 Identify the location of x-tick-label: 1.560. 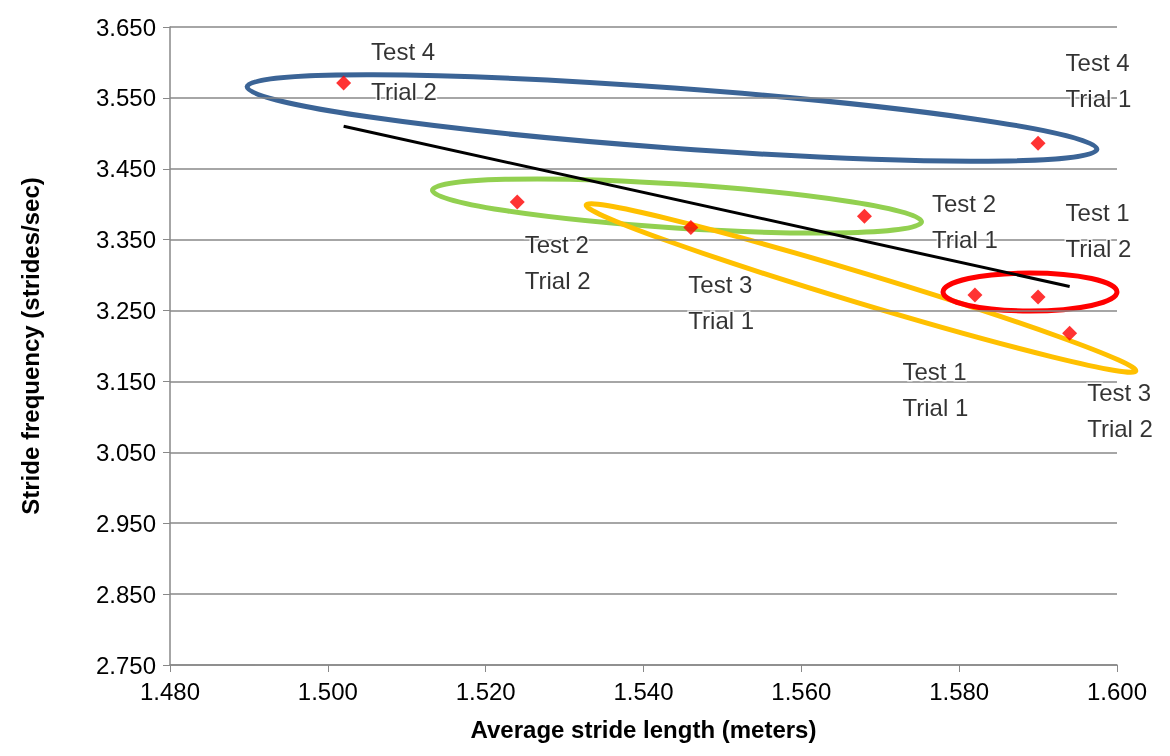
(801, 691).